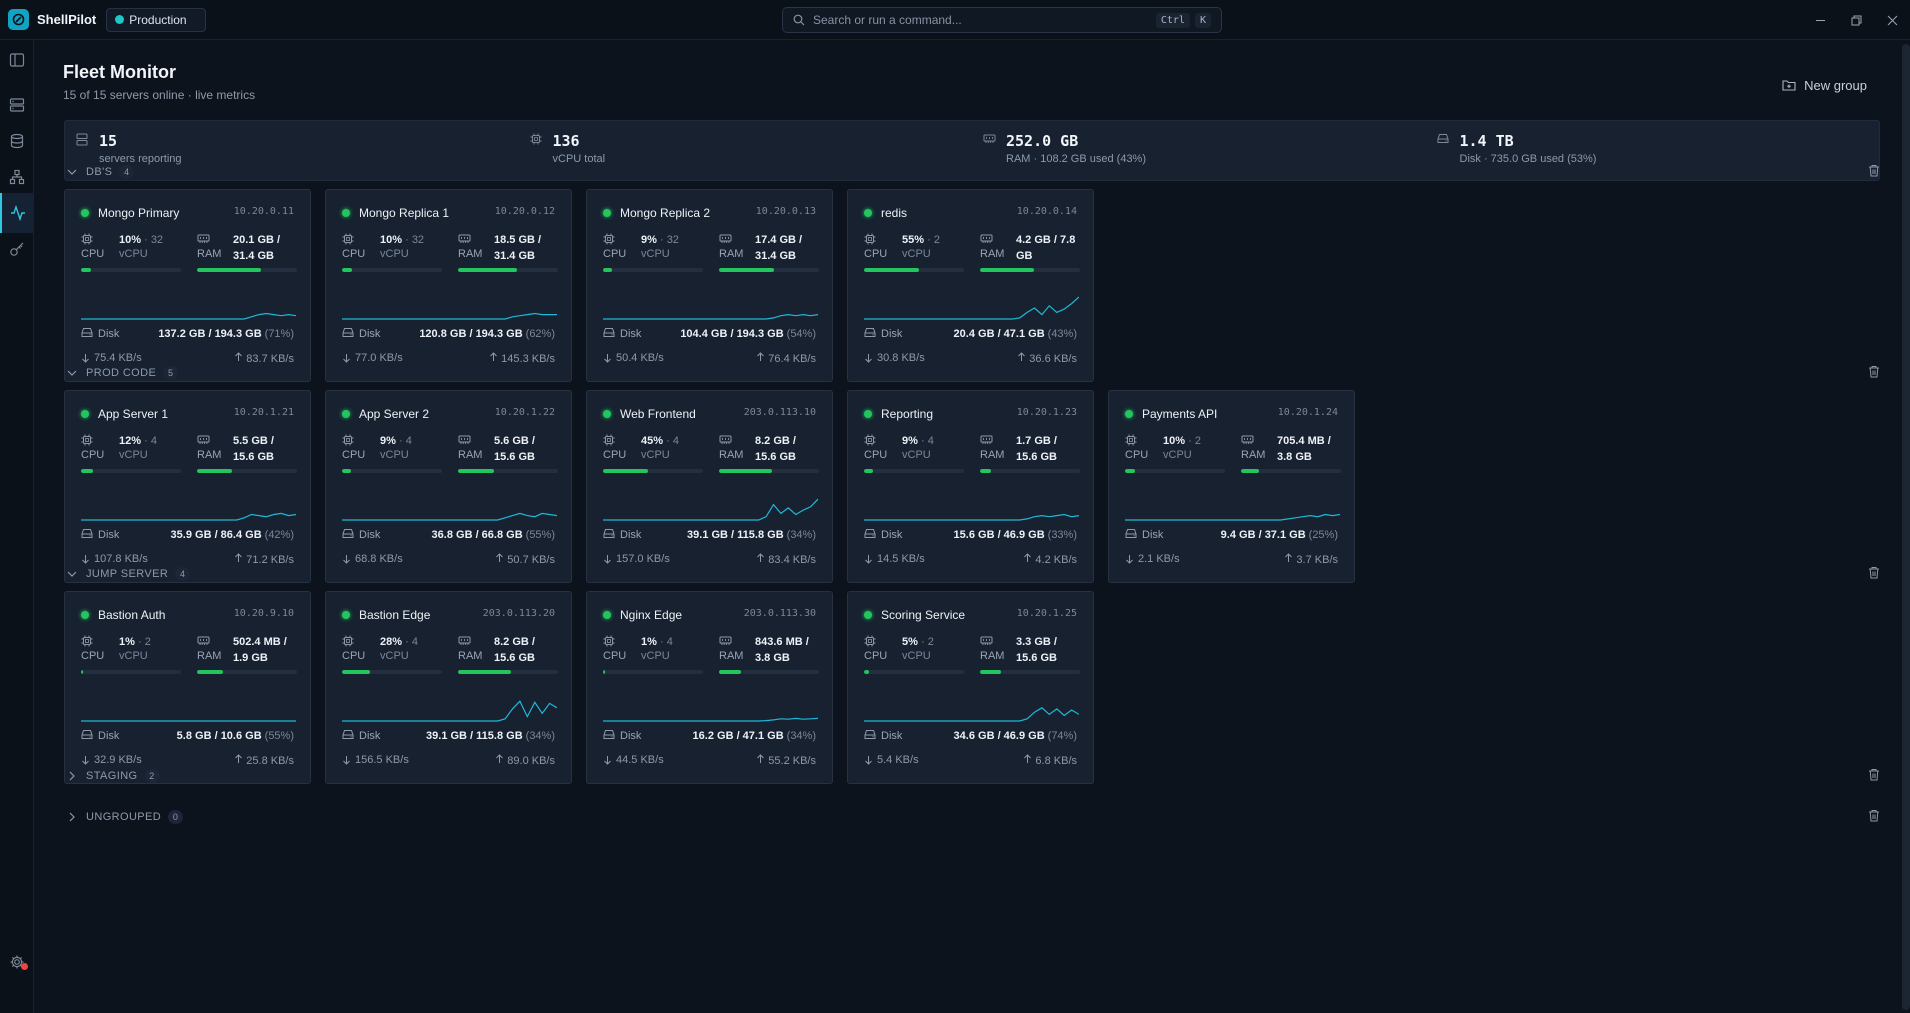 This screenshot has height=1013, width=1910. What do you see at coordinates (772, 658) in the screenshot?
I see `ram-total: 3.8 GB` at bounding box center [772, 658].